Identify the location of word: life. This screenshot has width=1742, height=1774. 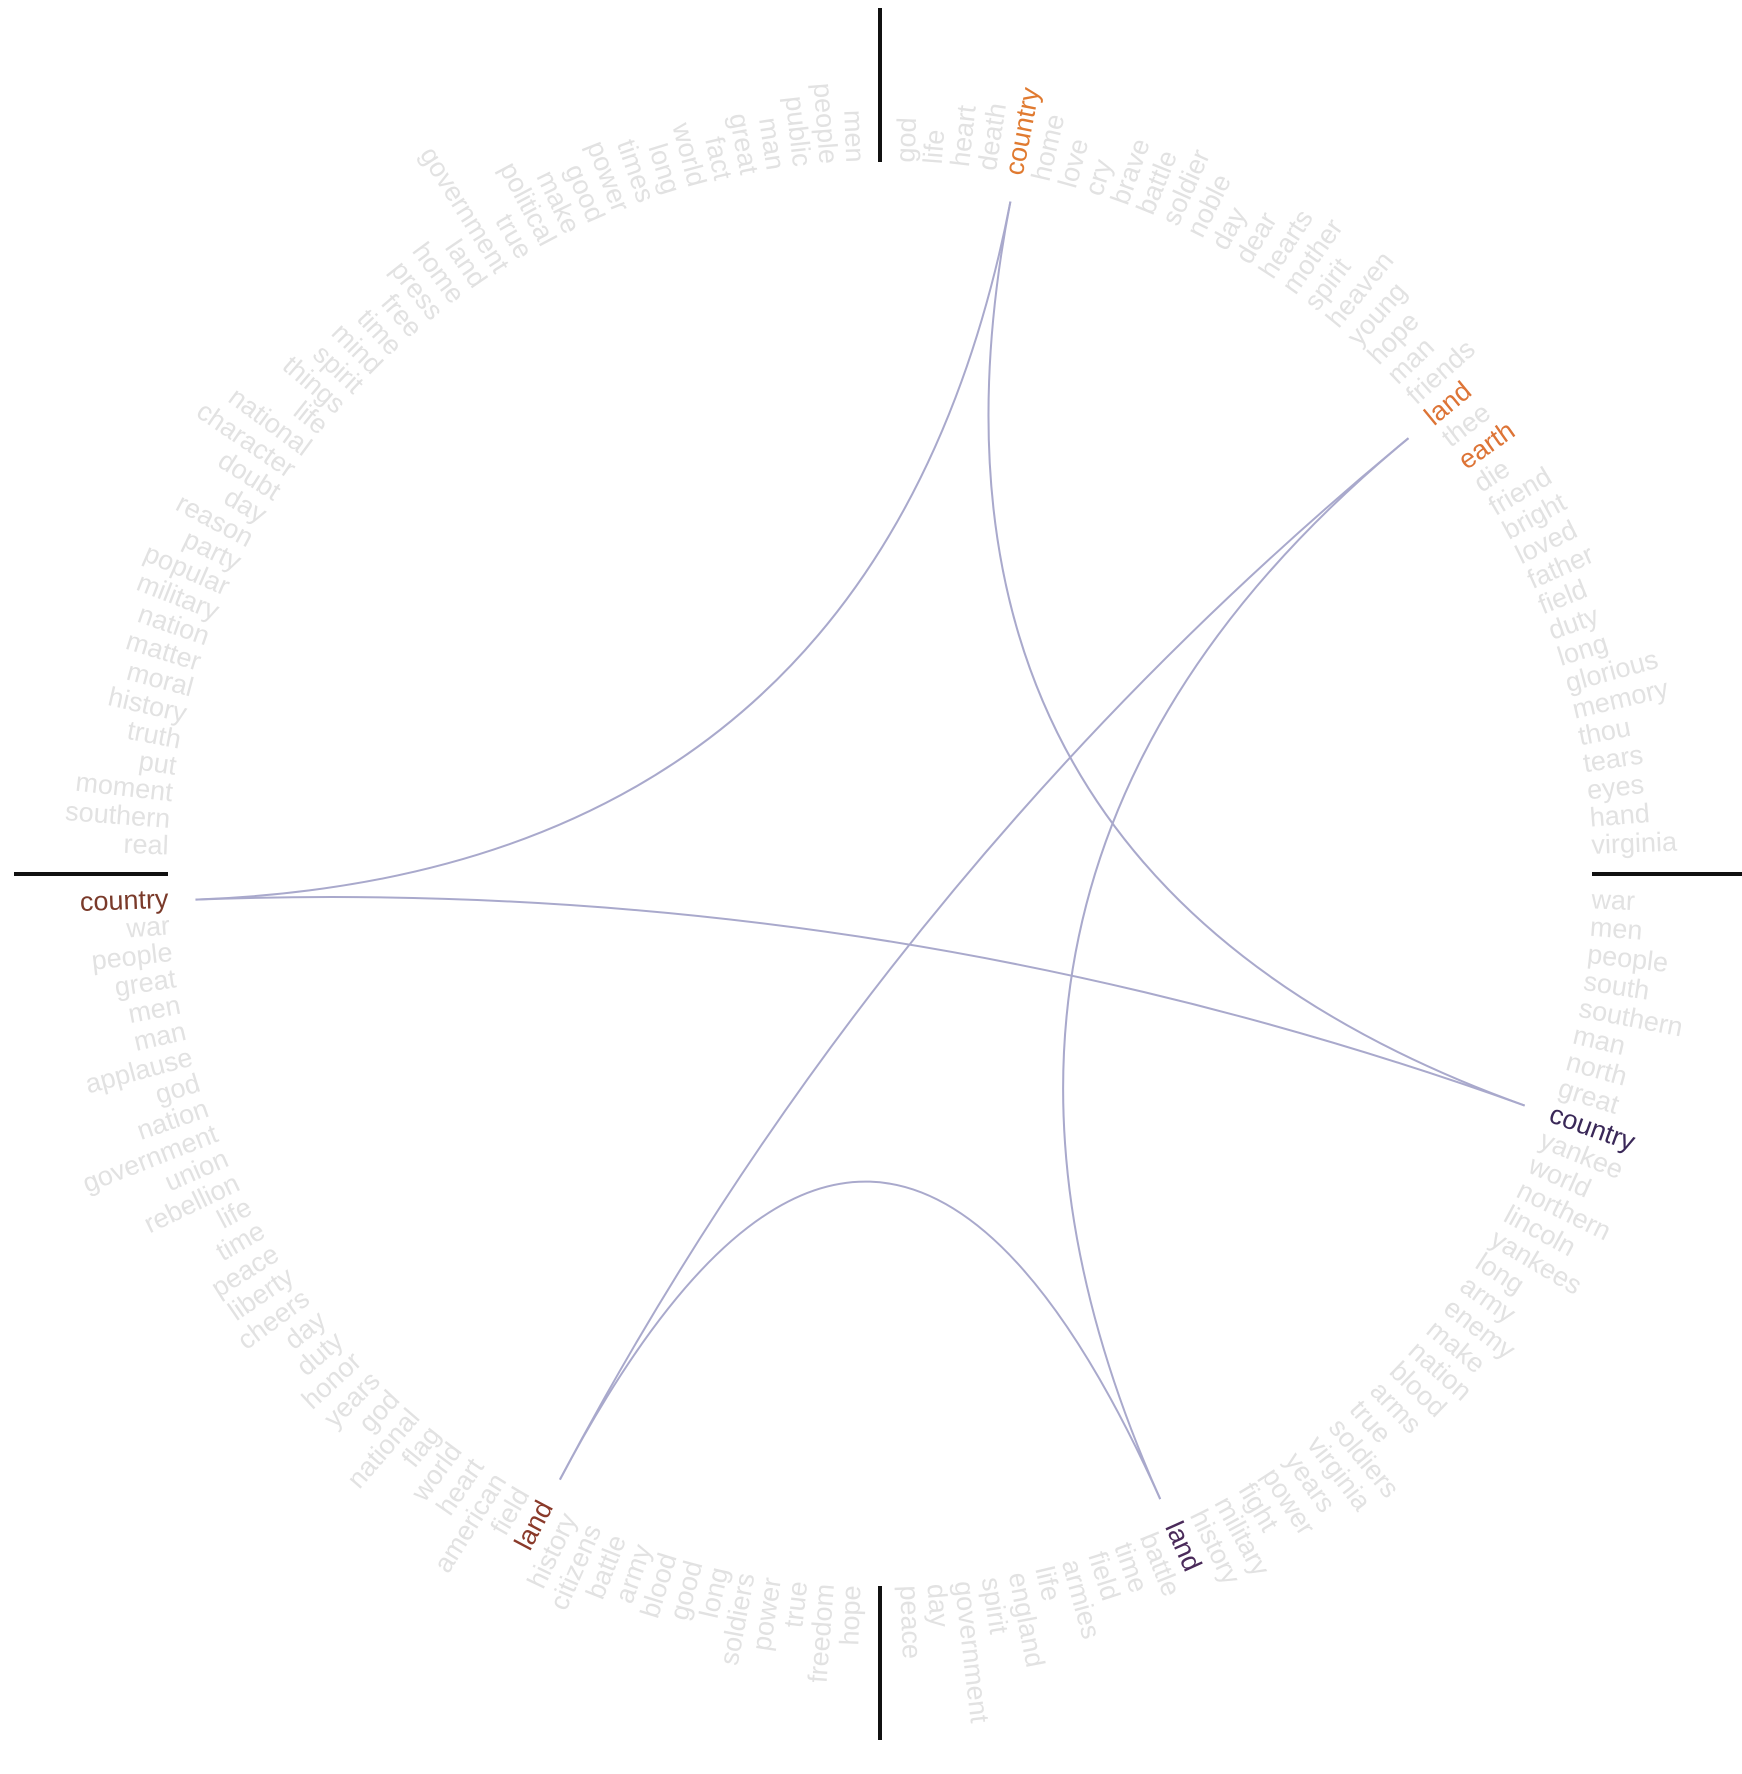
(934, 146).